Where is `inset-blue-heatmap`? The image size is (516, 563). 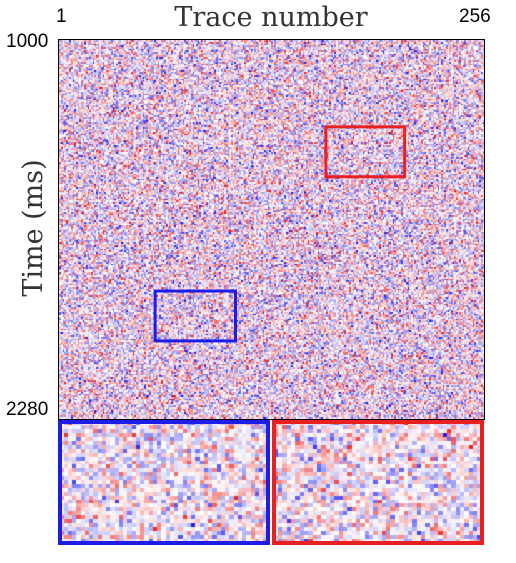 inset-blue-heatmap is located at coordinates (164, 482).